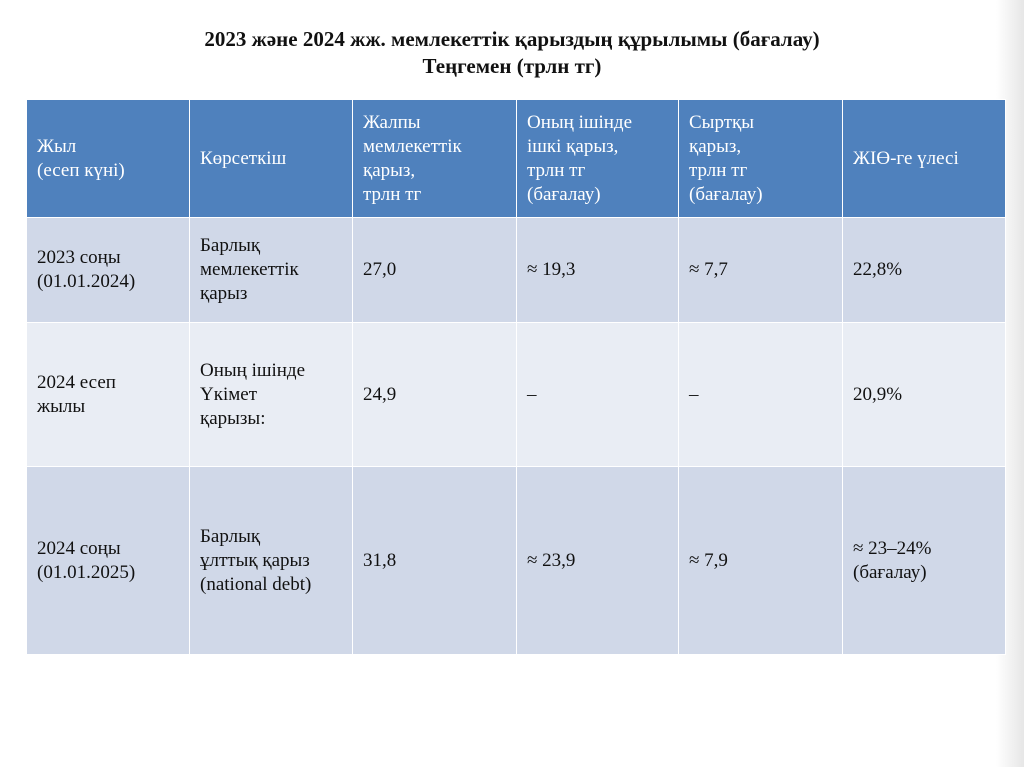 The width and height of the screenshot is (1024, 767). Describe the element at coordinates (924, 560) in the screenshot. I see `gdp-share-cell: ≈ 23–24% (бағалау)` at that location.